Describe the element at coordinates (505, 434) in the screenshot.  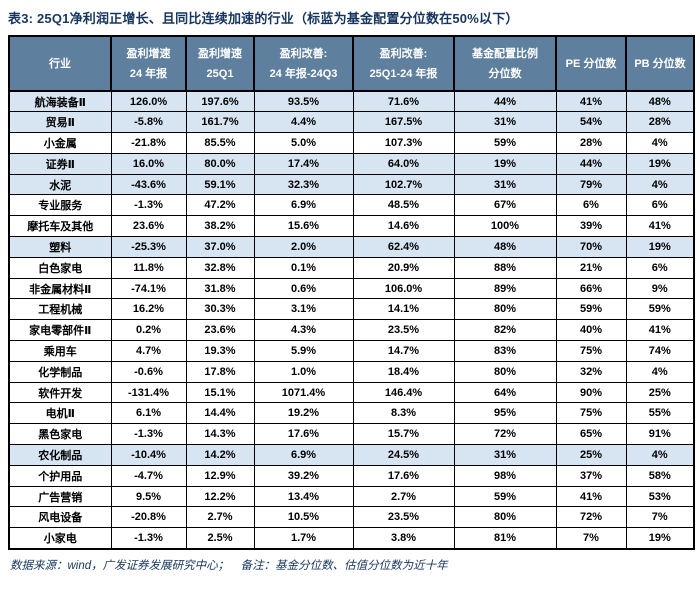
I see `value-cell: 72%` at that location.